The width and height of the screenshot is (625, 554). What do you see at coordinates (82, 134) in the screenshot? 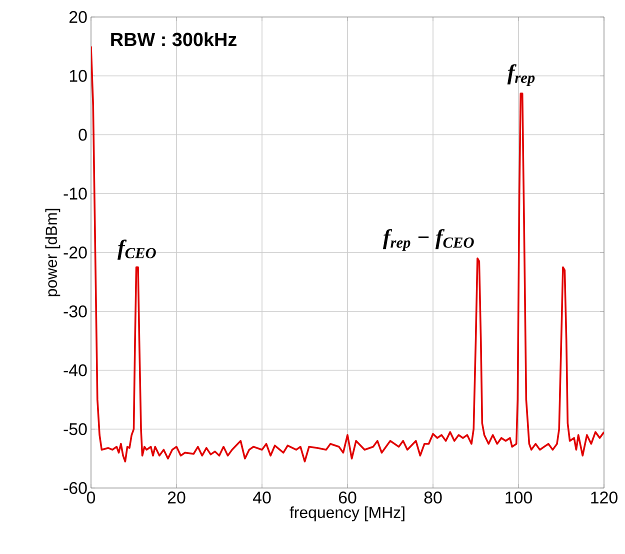
I see `y-tick-label: 0` at bounding box center [82, 134].